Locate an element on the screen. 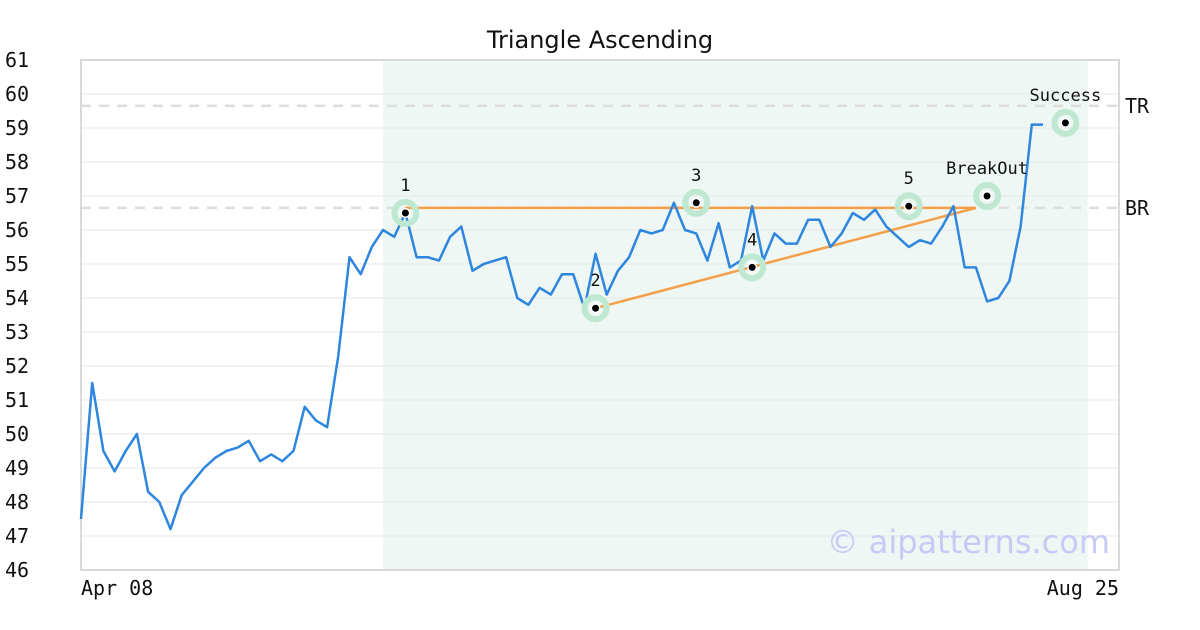 This screenshot has width=1200, height=630. x-tick-label: Aug 25 is located at coordinates (1083, 588).